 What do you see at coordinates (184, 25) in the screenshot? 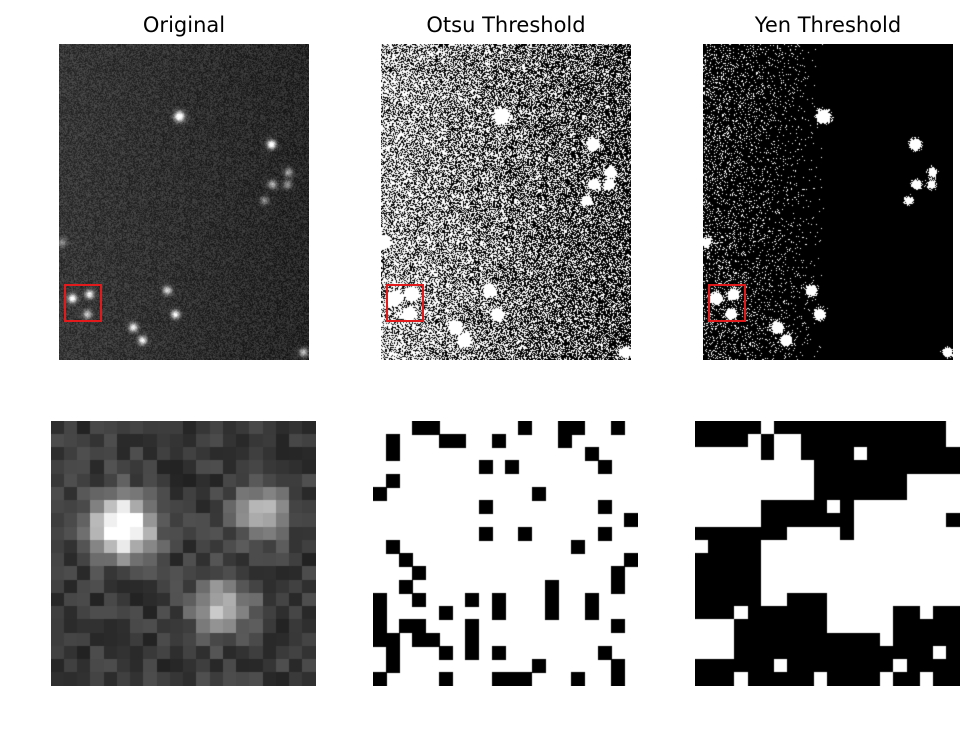
I see `title-original: Original` at bounding box center [184, 25].